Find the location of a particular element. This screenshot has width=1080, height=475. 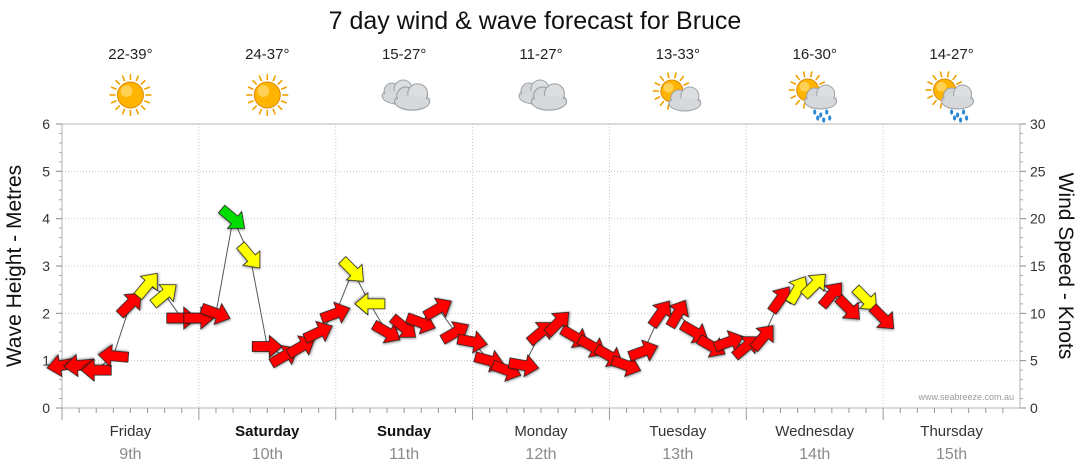

day-date: 12th is located at coordinates (540, 454).